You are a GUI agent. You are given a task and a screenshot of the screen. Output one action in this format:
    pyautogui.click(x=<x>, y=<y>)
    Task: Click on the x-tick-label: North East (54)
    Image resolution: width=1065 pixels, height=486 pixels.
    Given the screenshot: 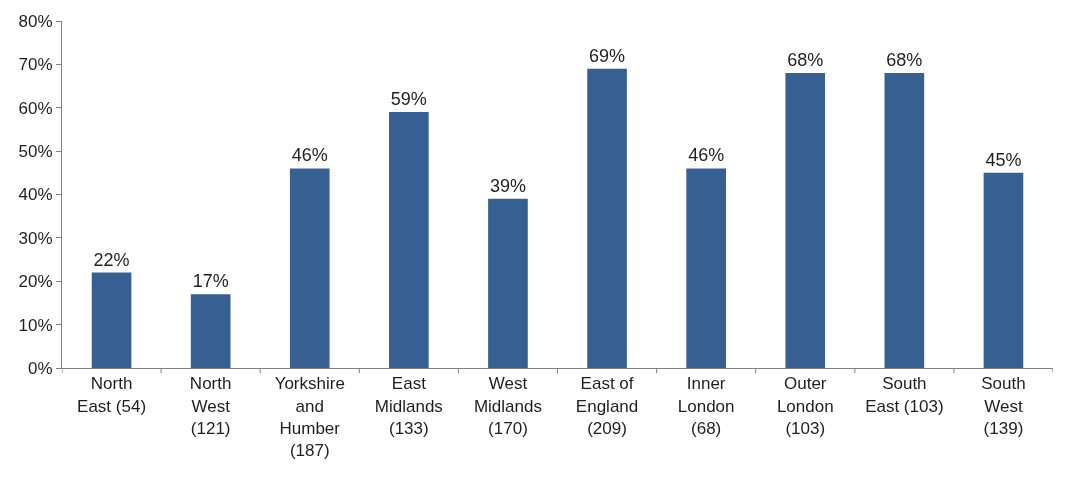 What is the action you would take?
    pyautogui.click(x=112, y=395)
    